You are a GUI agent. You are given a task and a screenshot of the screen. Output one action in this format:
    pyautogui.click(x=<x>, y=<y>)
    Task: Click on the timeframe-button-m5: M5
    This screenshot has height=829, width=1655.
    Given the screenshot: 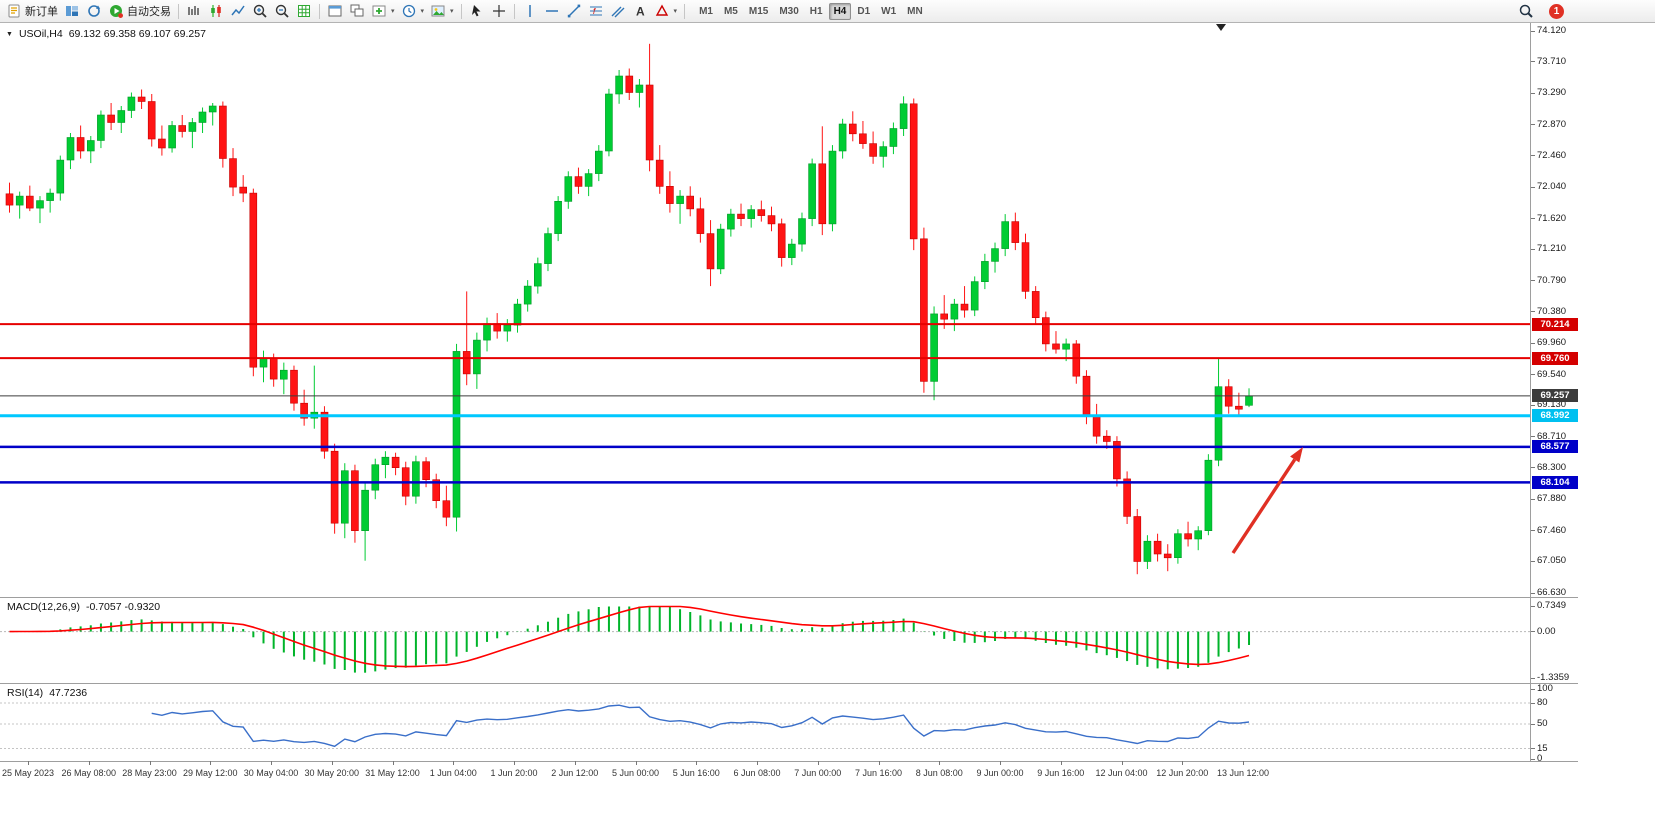 What is the action you would take?
    pyautogui.click(x=730, y=11)
    